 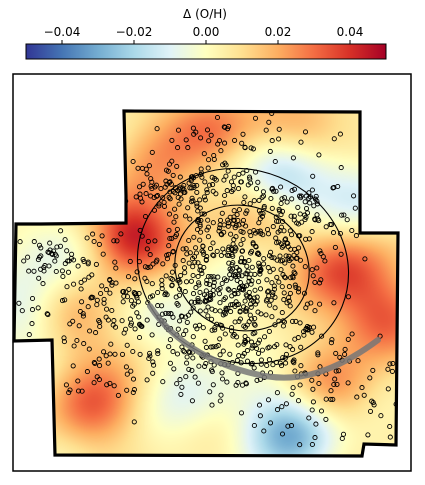 What do you see at coordinates (206, 51) in the screenshot?
I see `colorbar` at bounding box center [206, 51].